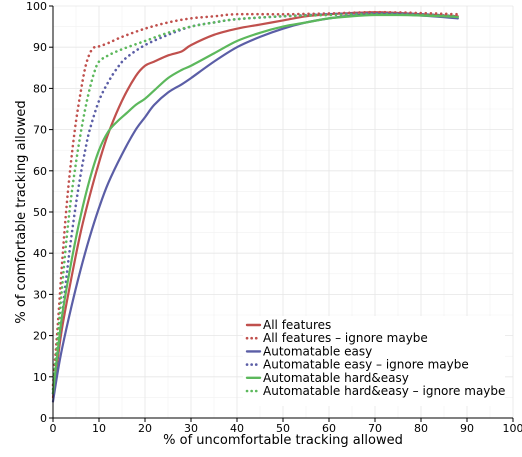  What do you see at coordinates (99, 428) in the screenshot?
I see `x-tick-label: 10` at bounding box center [99, 428].